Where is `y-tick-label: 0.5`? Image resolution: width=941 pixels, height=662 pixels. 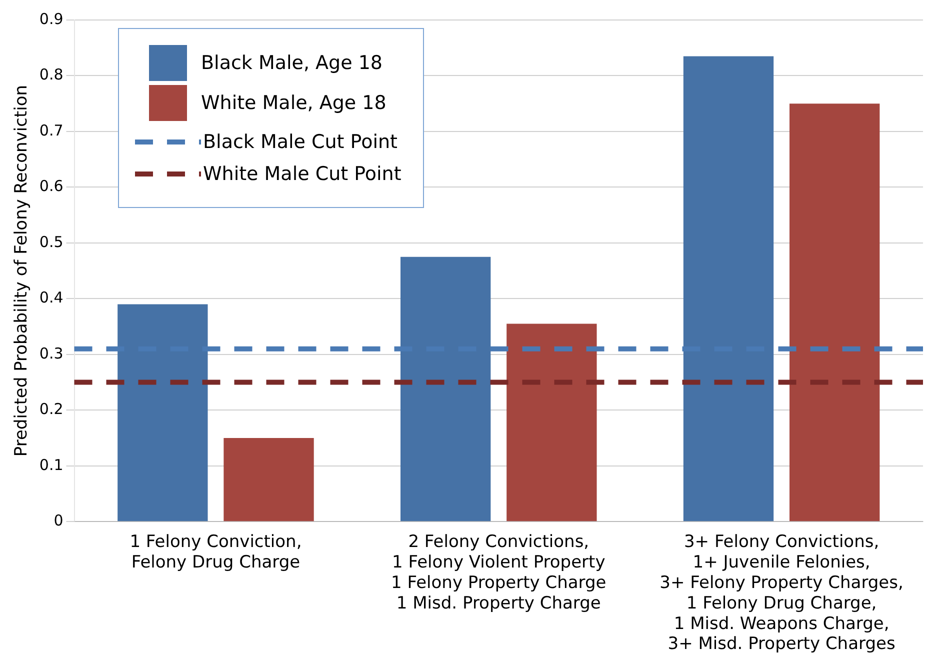
y-tick-label: 0.5 is located at coordinates (51, 241).